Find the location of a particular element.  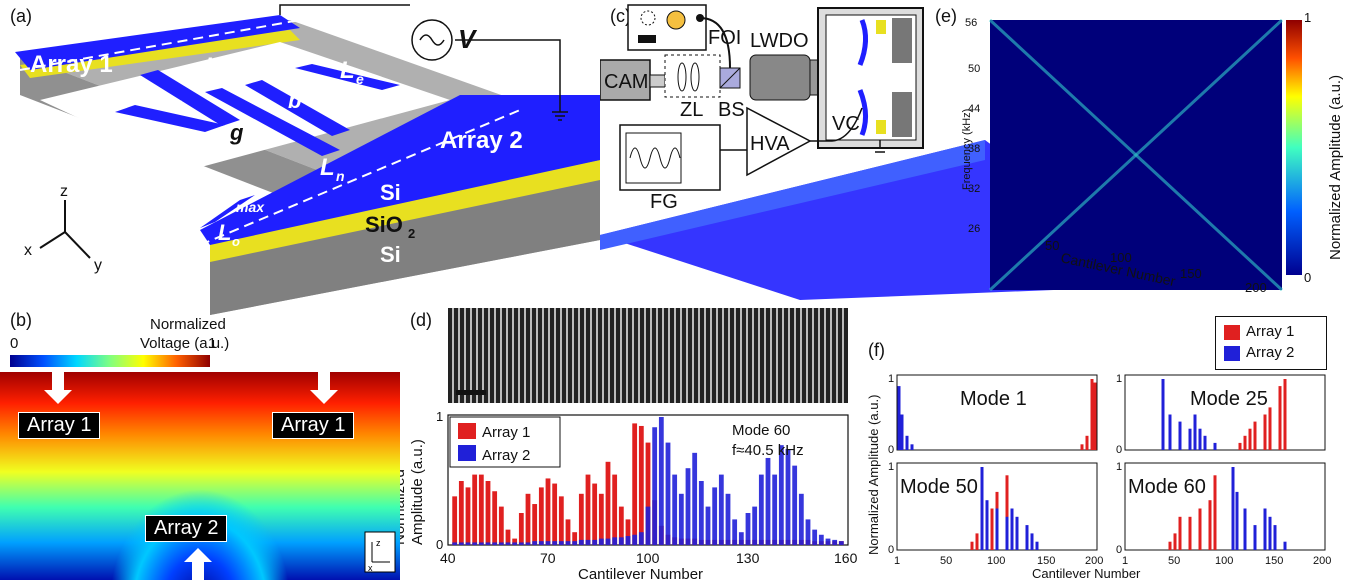

array1-label-a: Array 1 is located at coordinates (71, 64).